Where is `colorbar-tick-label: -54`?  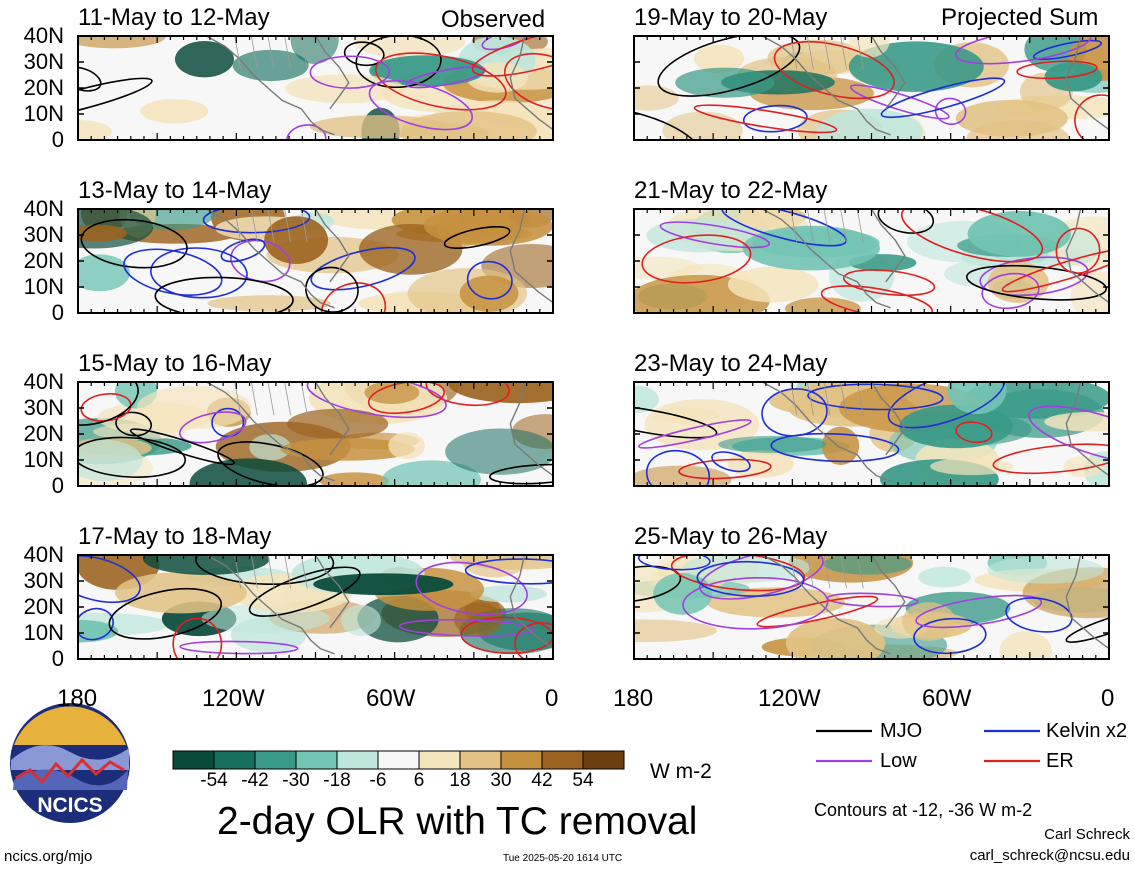 colorbar-tick-label: -54 is located at coordinates (214, 780).